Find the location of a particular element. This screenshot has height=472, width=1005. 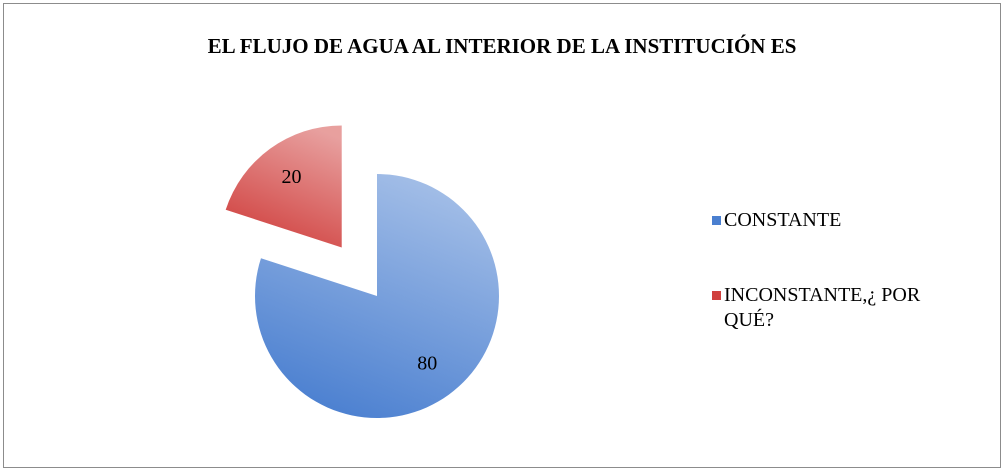

data-label: 80 is located at coordinates (427, 364).